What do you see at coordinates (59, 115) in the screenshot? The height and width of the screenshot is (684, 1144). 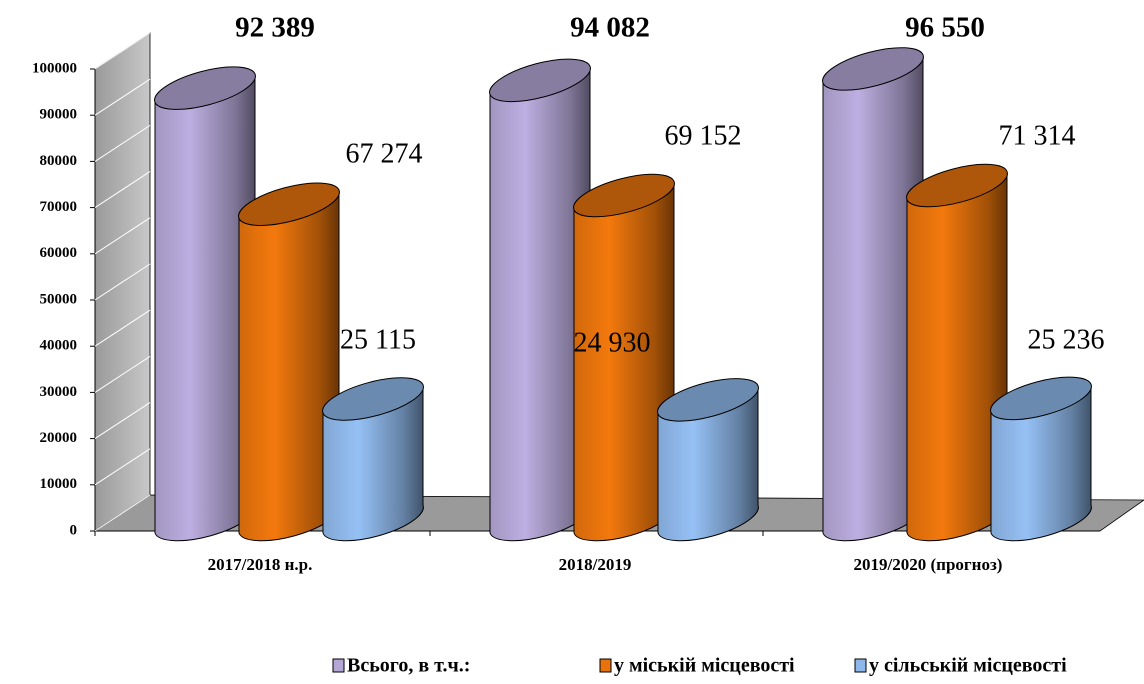 I see `y-tick-label: 90000` at bounding box center [59, 115].